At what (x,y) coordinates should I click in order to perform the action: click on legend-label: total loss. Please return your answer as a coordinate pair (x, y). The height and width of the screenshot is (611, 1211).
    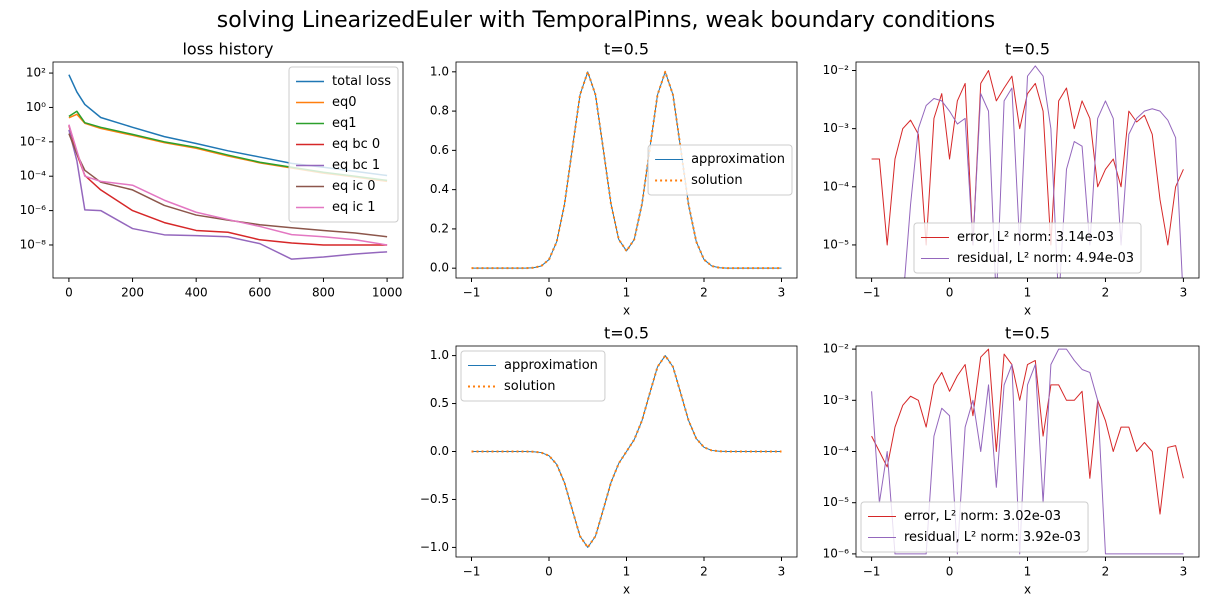
    Looking at the image, I should click on (361, 81).